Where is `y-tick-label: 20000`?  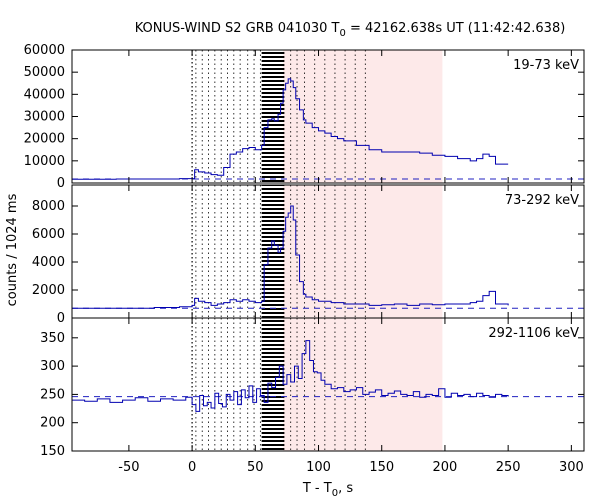 y-tick-label: 20000 is located at coordinates (44, 139).